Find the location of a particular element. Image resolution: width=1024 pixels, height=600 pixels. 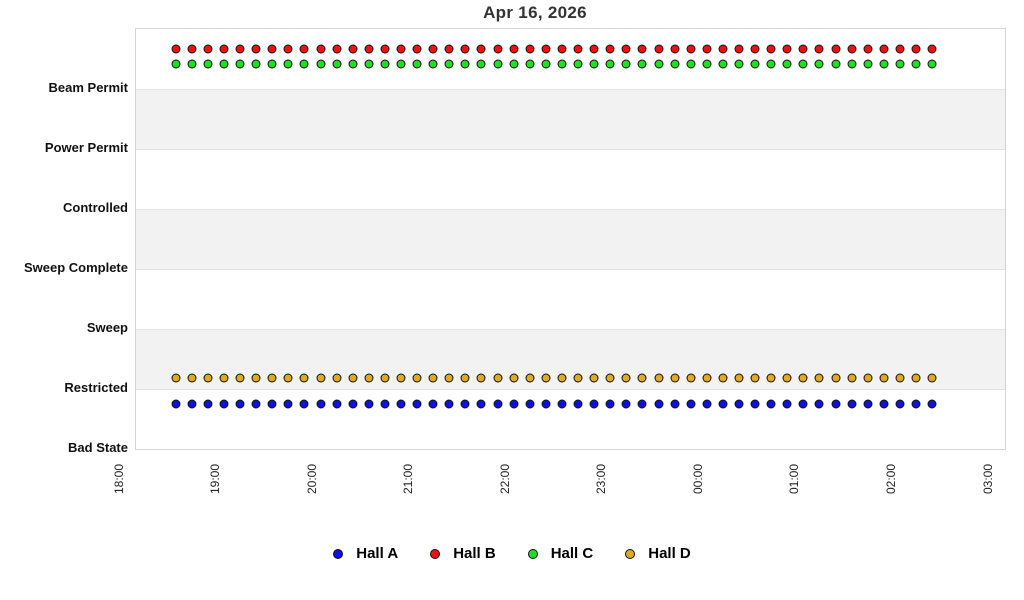

legend-label: Hall C is located at coordinates (572, 553).